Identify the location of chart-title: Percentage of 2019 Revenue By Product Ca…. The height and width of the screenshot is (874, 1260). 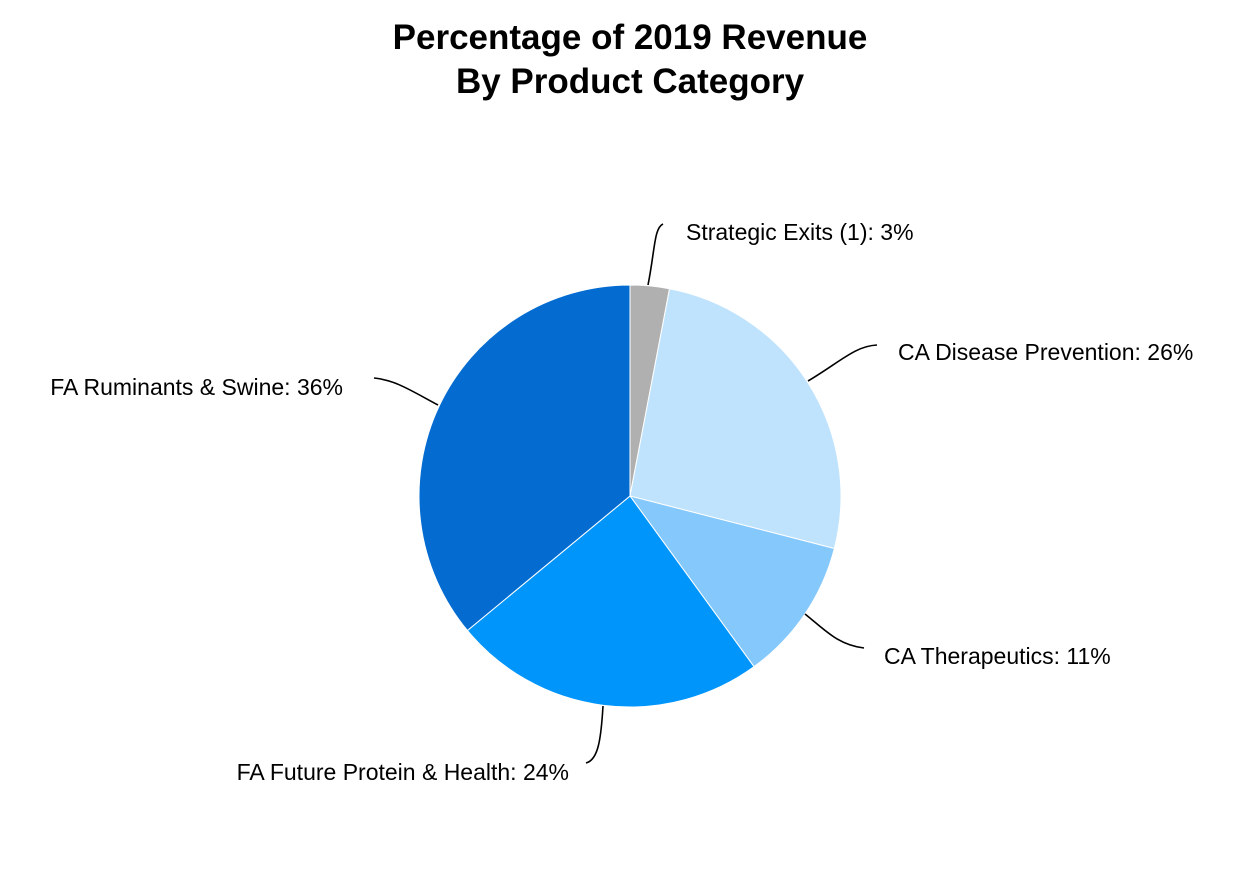
(630, 60).